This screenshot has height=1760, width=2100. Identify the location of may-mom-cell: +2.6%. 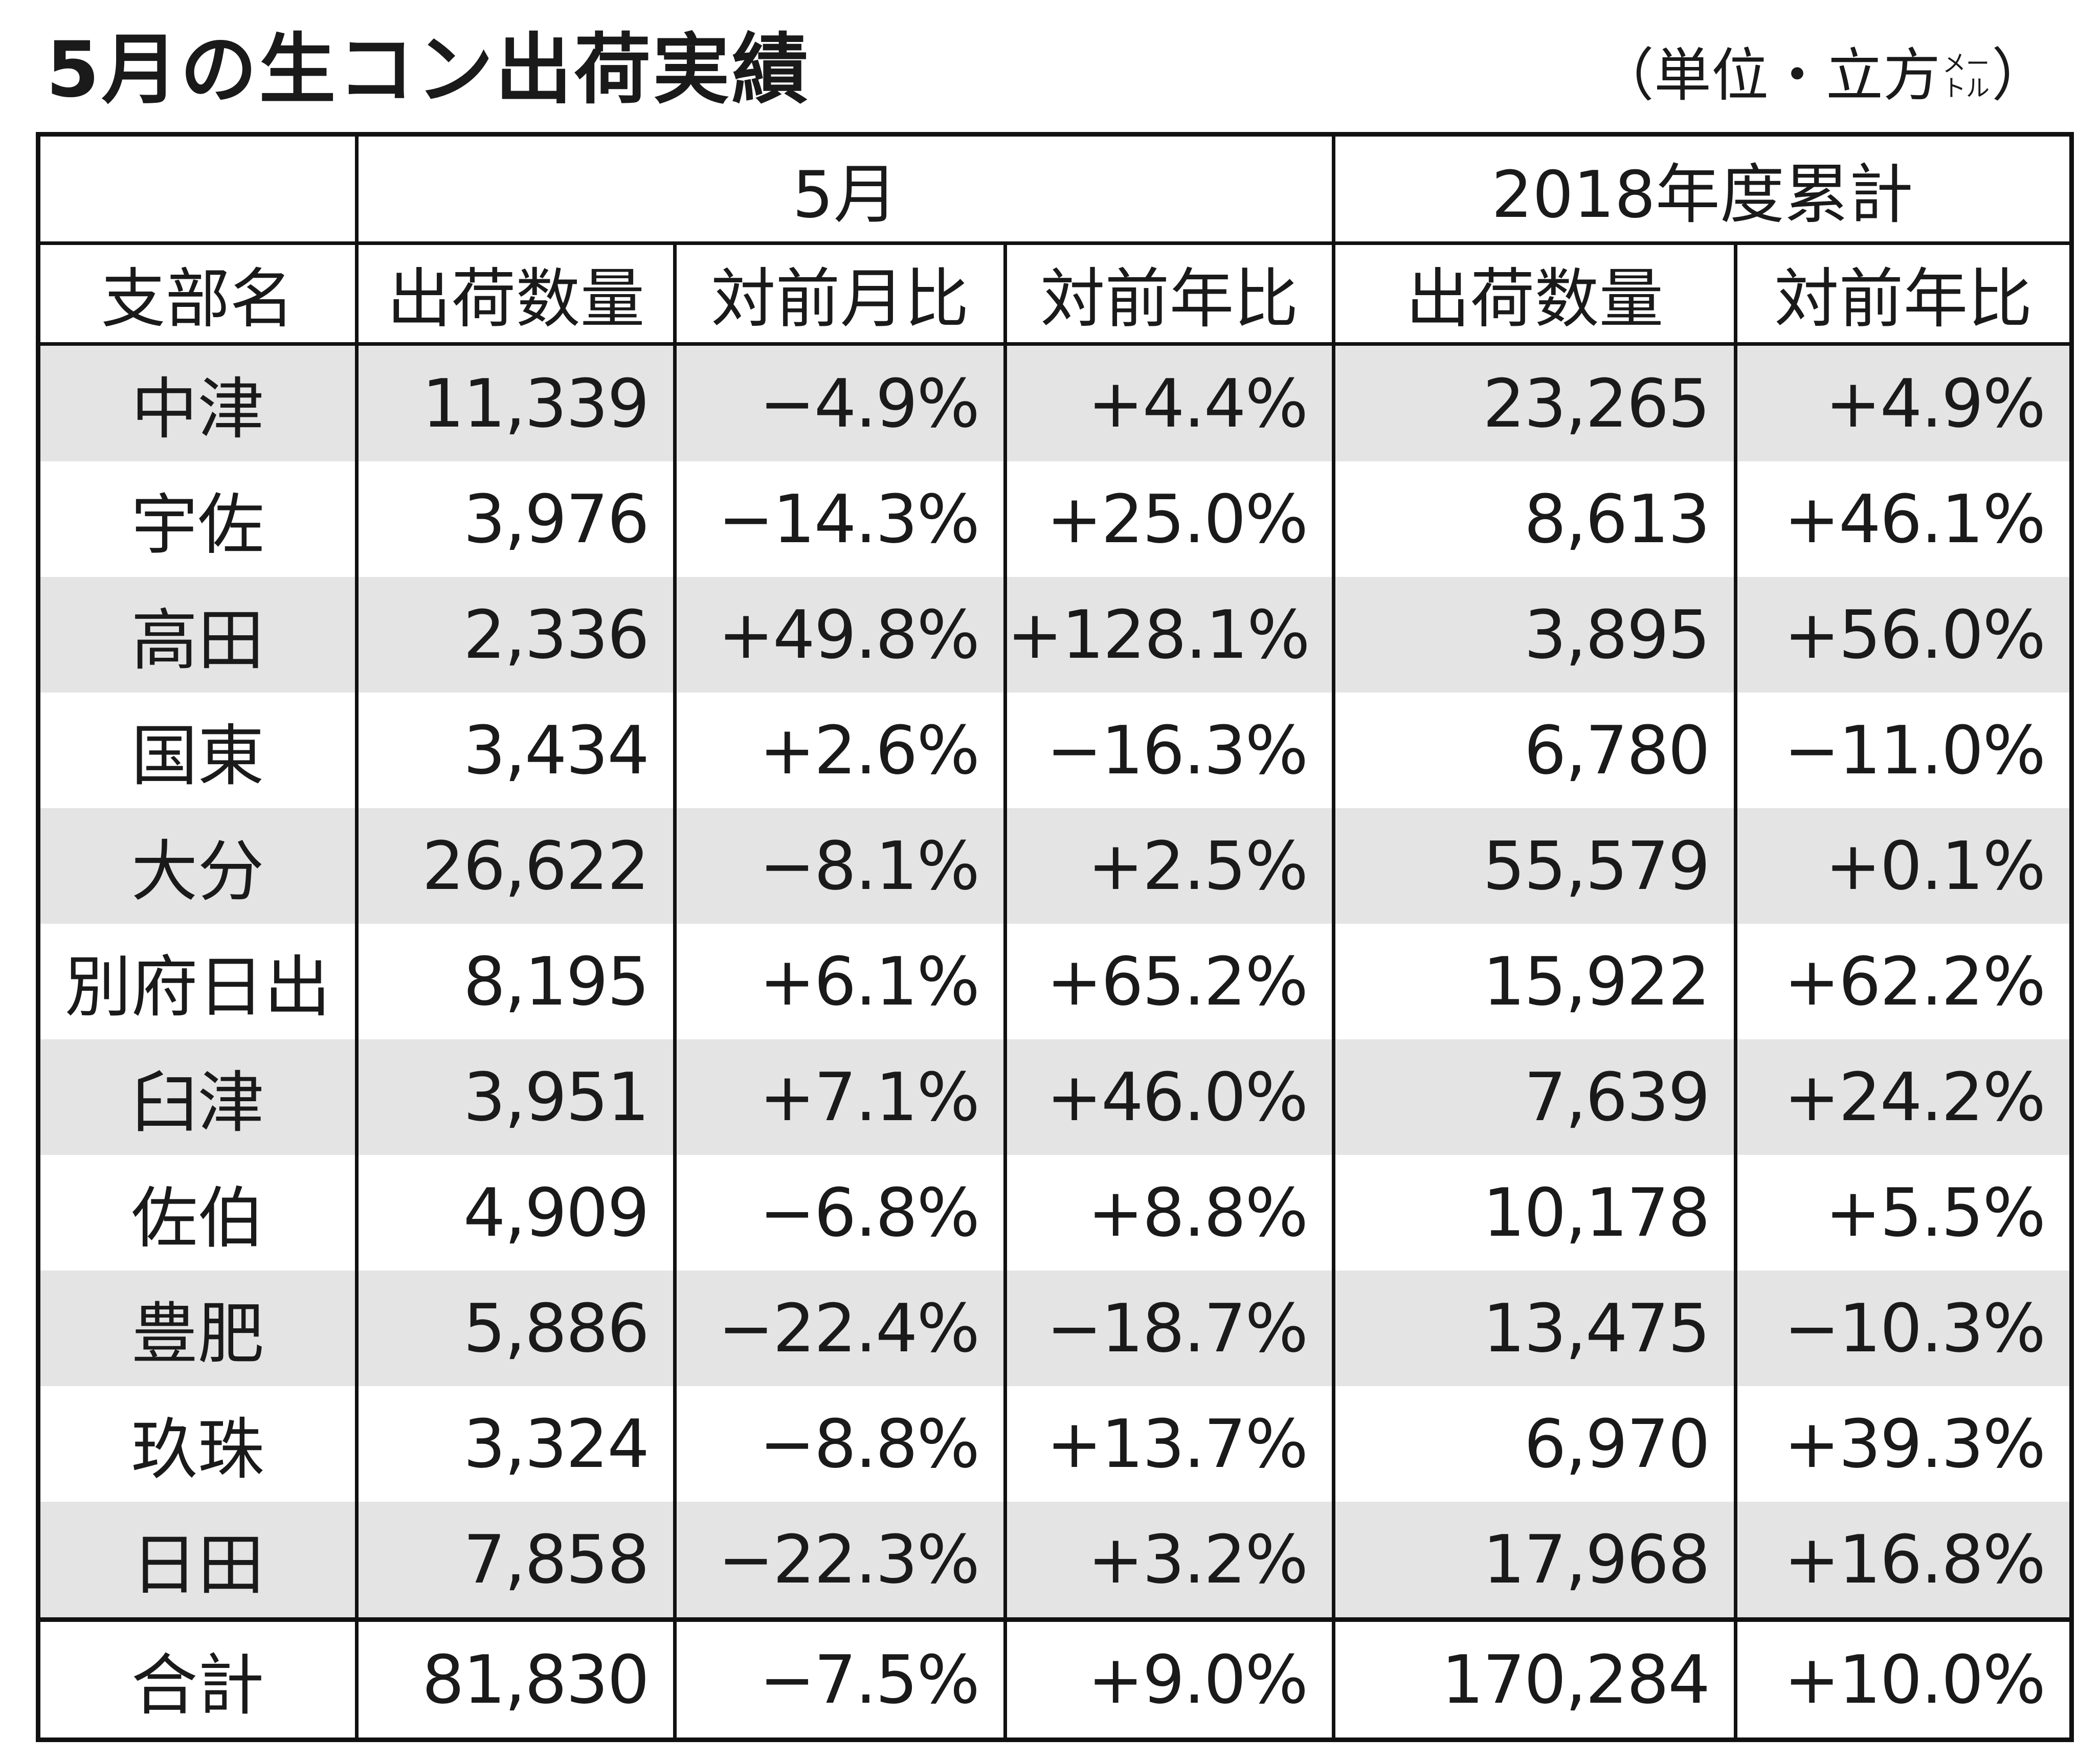
(840, 750).